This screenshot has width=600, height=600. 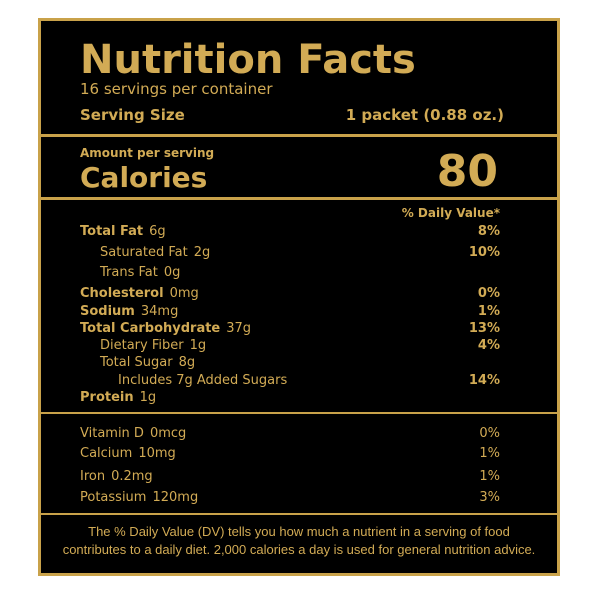 I want to click on nutrient-amount: 37g, so click(x=239, y=328).